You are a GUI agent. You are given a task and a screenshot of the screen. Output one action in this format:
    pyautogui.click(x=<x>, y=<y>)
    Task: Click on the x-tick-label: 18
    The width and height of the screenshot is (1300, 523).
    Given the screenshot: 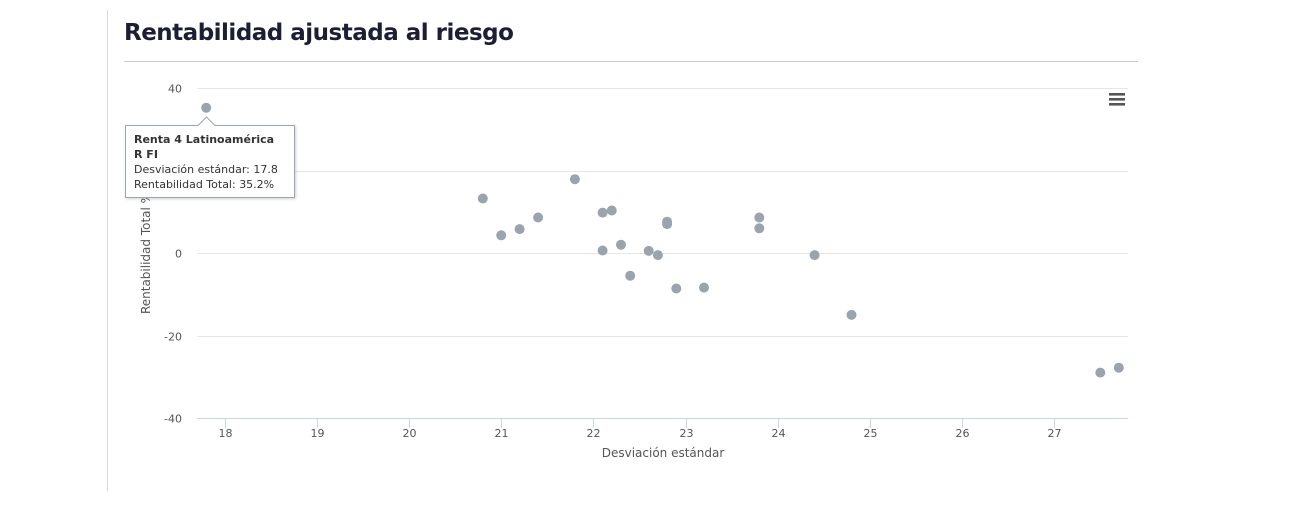 What is the action you would take?
    pyautogui.click(x=226, y=433)
    